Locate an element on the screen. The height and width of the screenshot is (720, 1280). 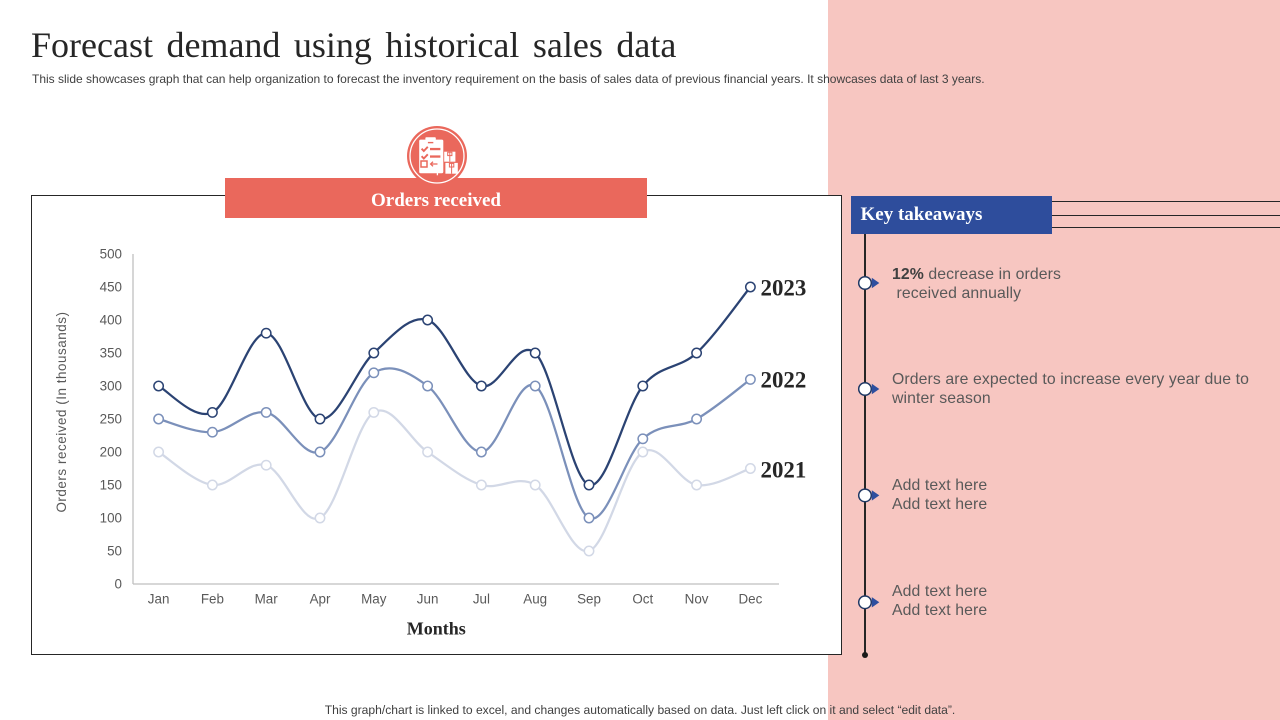
svg-text: Mar is located at coordinates (267, 599).